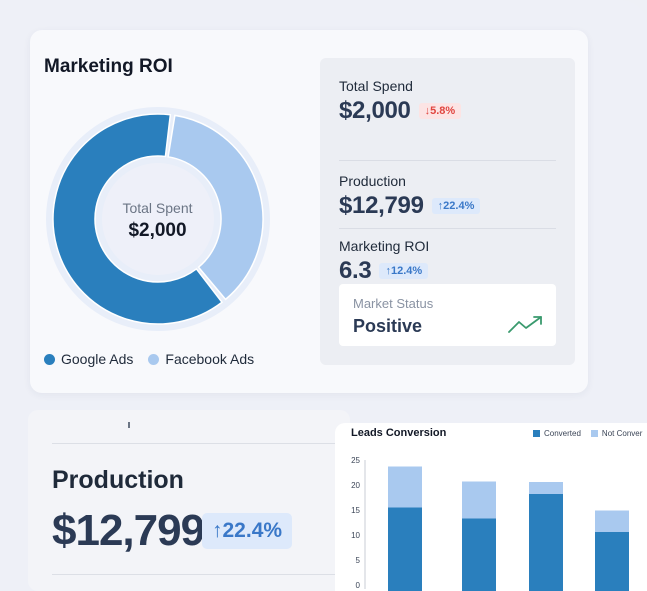  What do you see at coordinates (97, 359) in the screenshot?
I see `legend-label: Google Ads` at bounding box center [97, 359].